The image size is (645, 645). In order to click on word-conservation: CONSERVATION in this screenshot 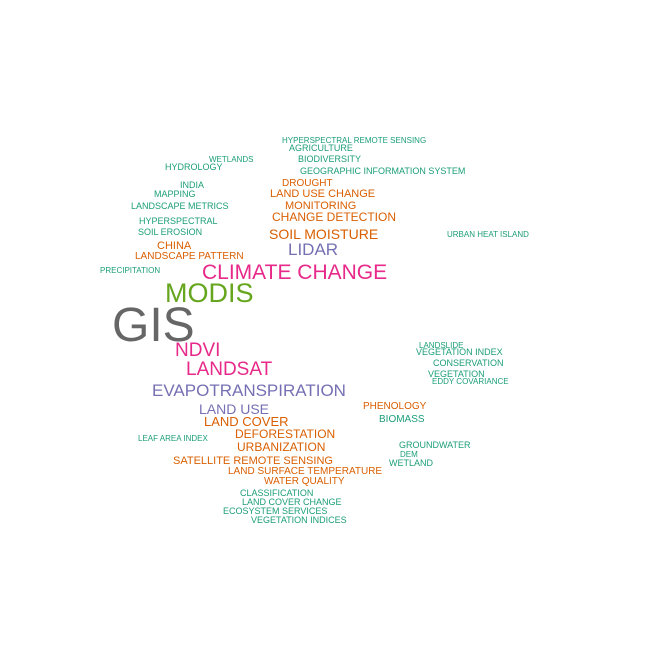, I will do `click(468, 363)`.